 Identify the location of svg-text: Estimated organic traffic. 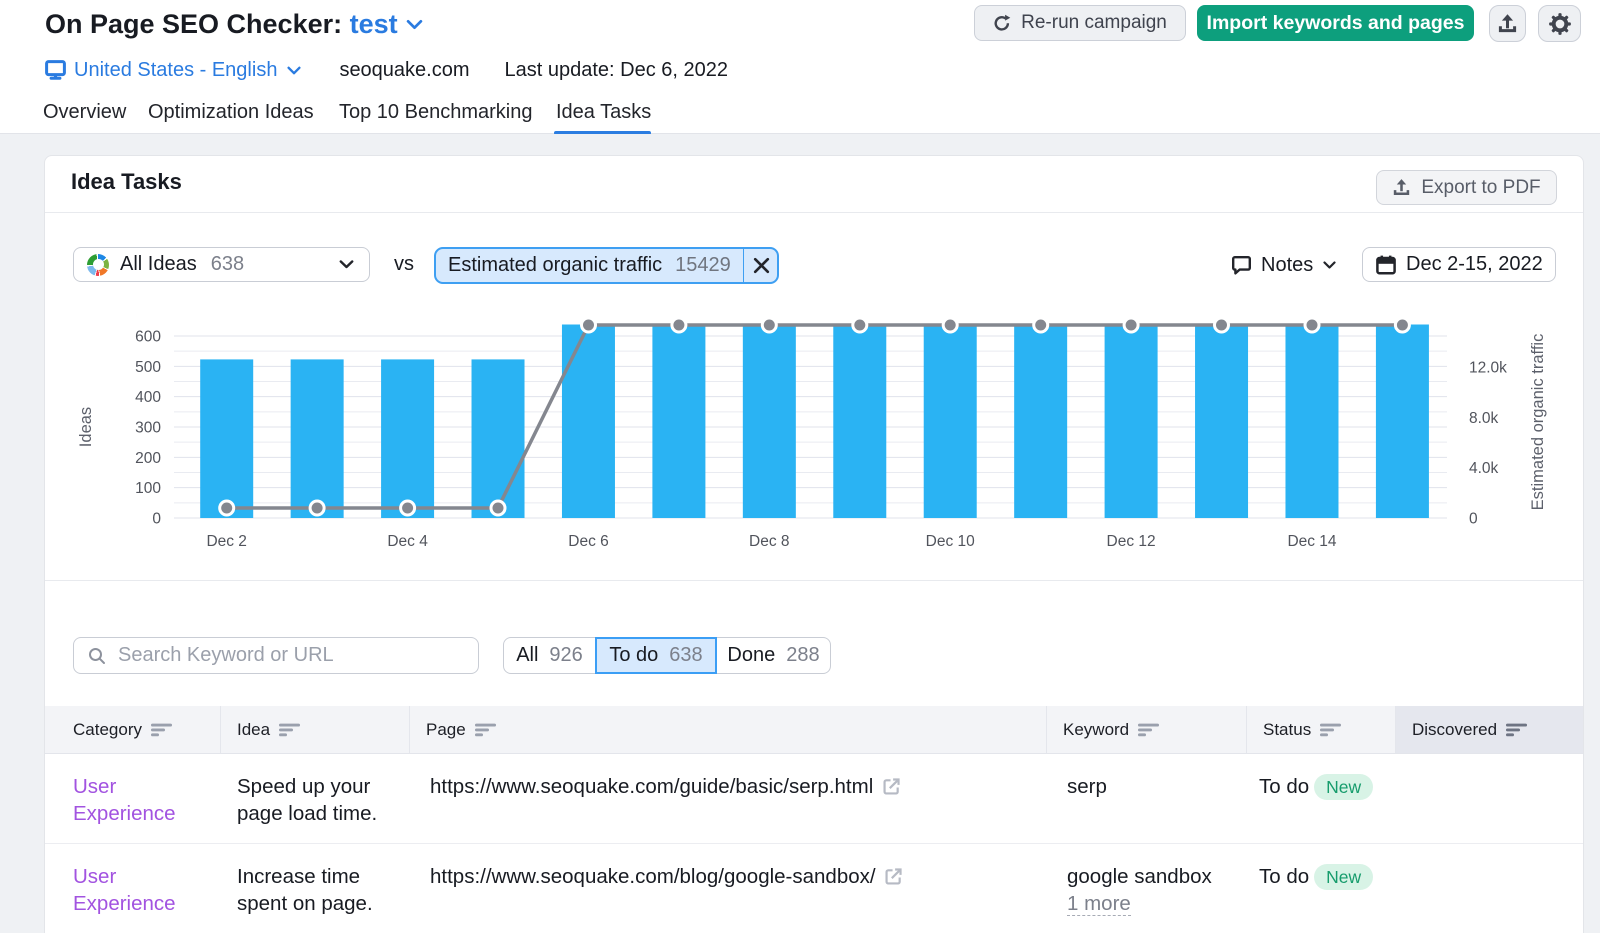
(1538, 422).